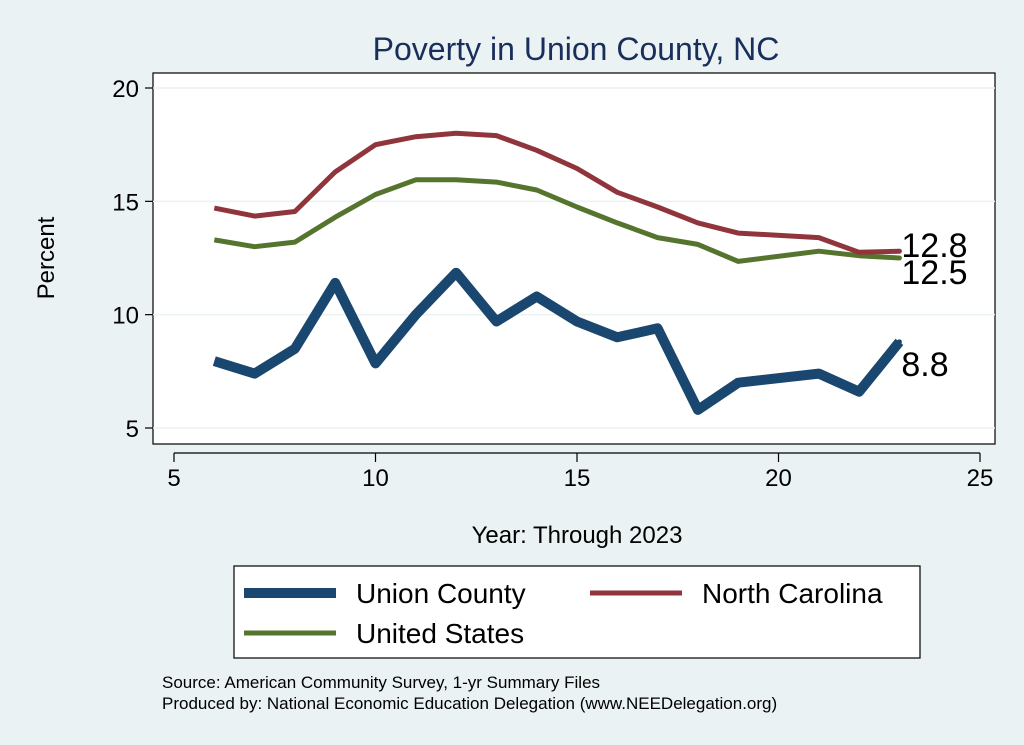 Image resolution: width=1024 pixels, height=745 pixels. Describe the element at coordinates (934, 273) in the screenshot. I see `end-label-united-states: 12.5` at that location.